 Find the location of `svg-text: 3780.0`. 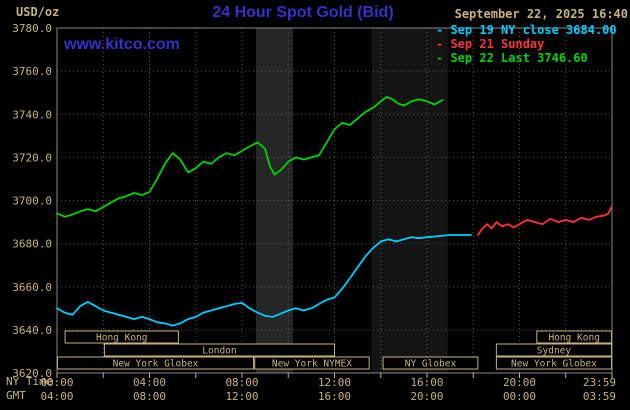

svg-text: 3780.0 is located at coordinates (32, 28).